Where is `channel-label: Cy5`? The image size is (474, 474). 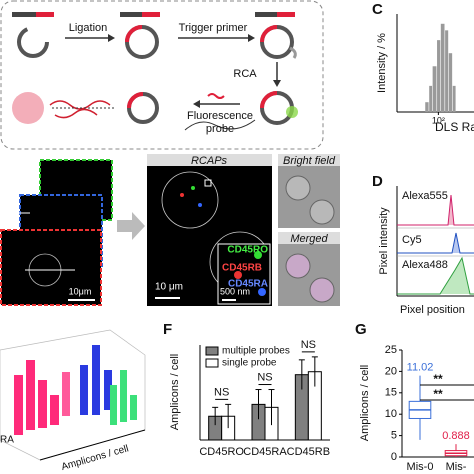
channel-label: Cy5 is located at coordinates (412, 240).